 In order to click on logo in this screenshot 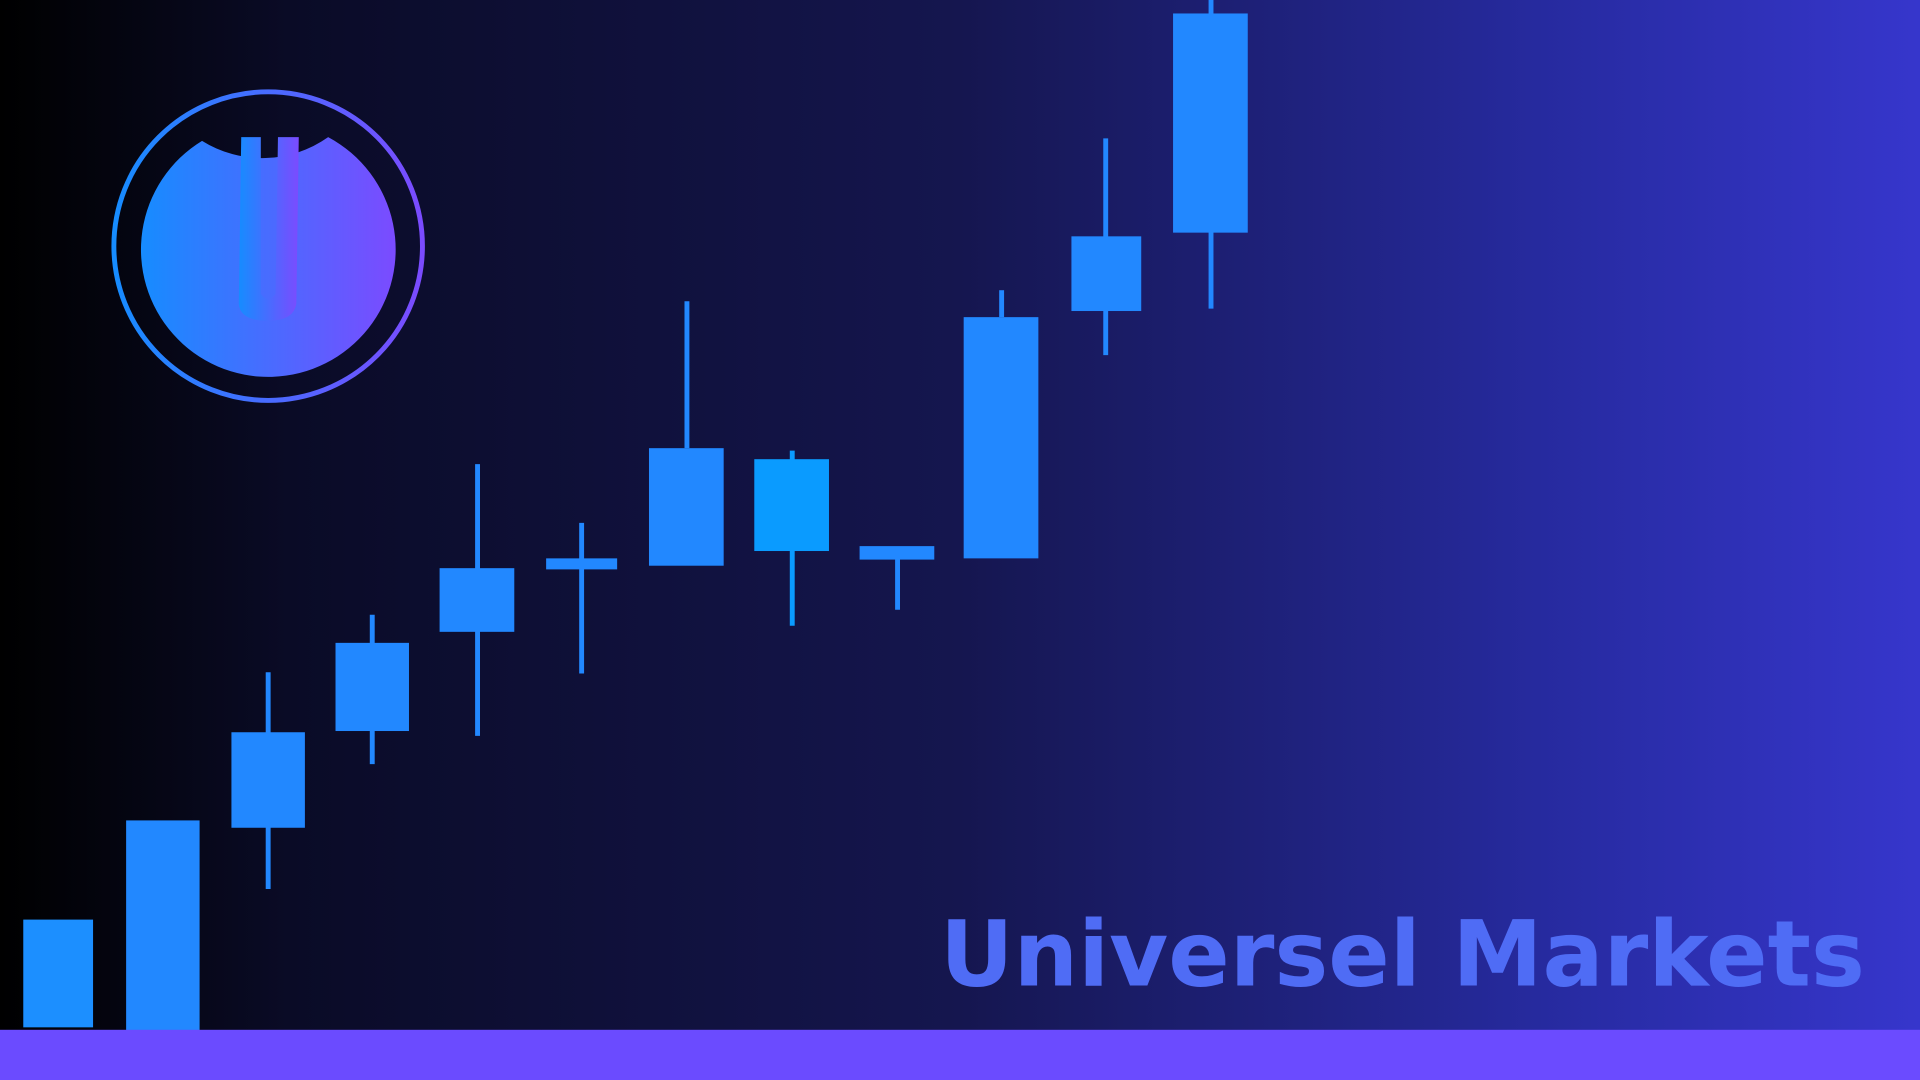, I will do `click(268, 246)`.